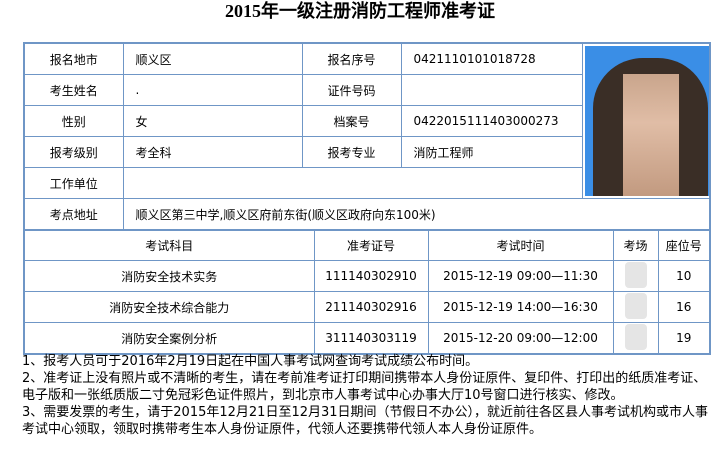  Describe the element at coordinates (73, 121) in the screenshot. I see `gender-label: 性别` at that location.